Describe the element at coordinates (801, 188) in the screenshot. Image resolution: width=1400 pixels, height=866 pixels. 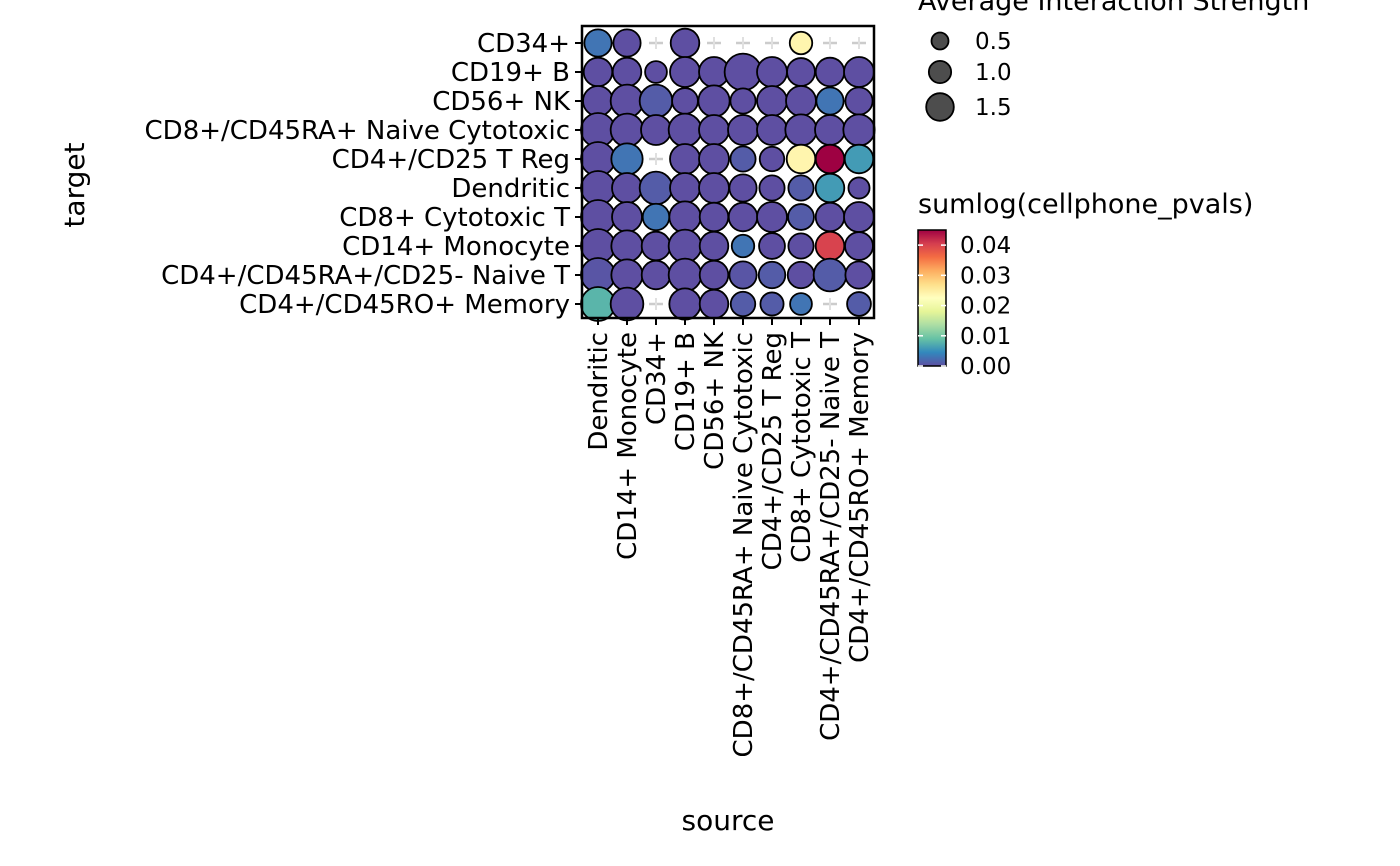
I see `point-cd8-cytotoxic-t-to-dendritic` at that location.